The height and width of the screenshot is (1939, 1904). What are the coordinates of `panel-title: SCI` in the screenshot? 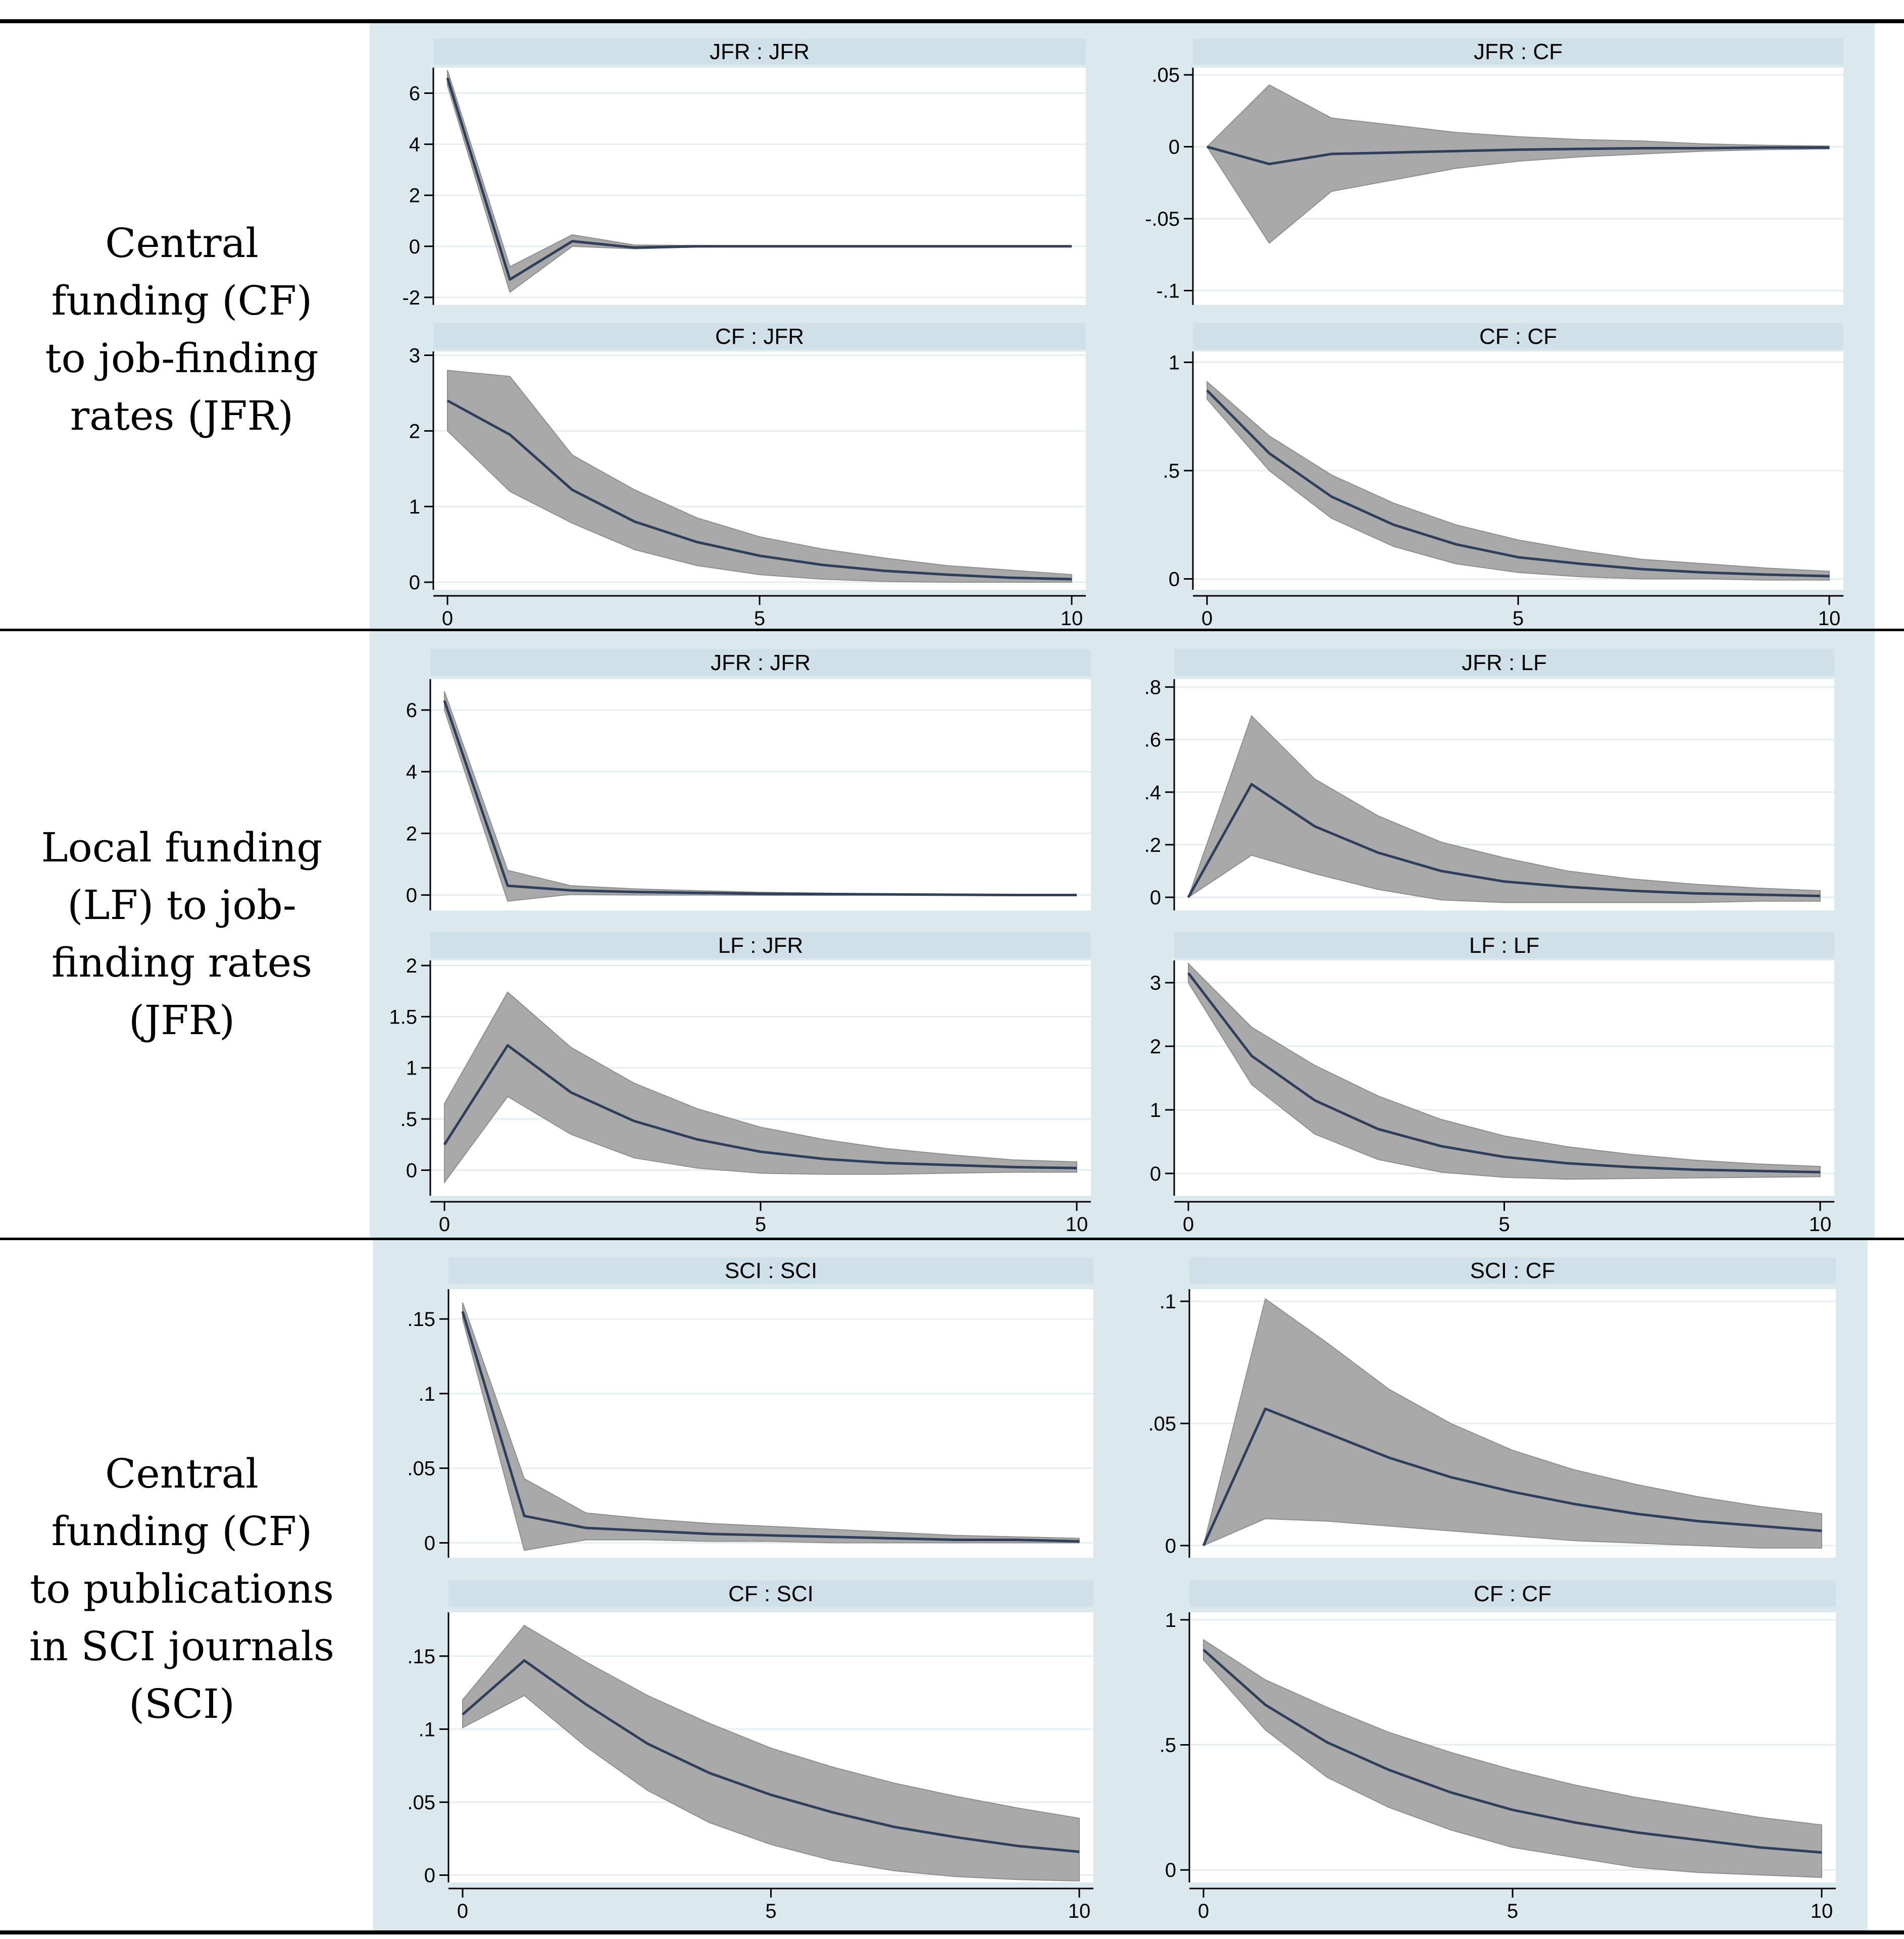 It's located at (771, 1271).